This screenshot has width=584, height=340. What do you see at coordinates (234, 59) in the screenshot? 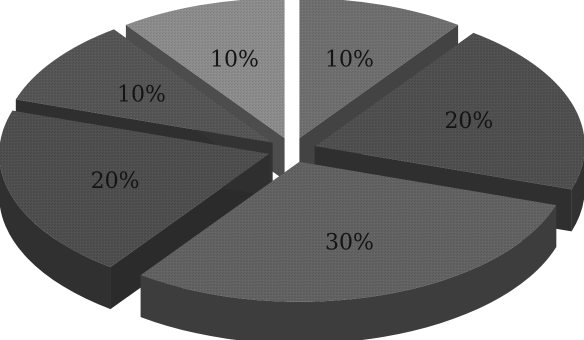
I see `slice-label-6: 10%` at bounding box center [234, 59].